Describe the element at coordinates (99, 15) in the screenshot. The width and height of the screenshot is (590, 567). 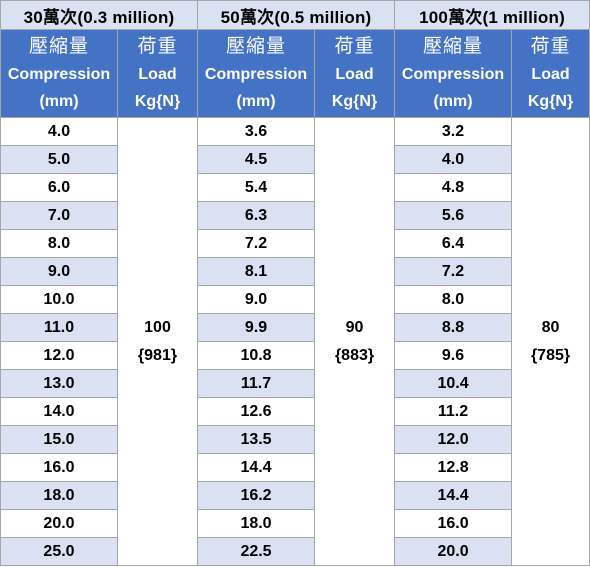
I see `group-title-0: 30萬次(0.3 million)` at that location.